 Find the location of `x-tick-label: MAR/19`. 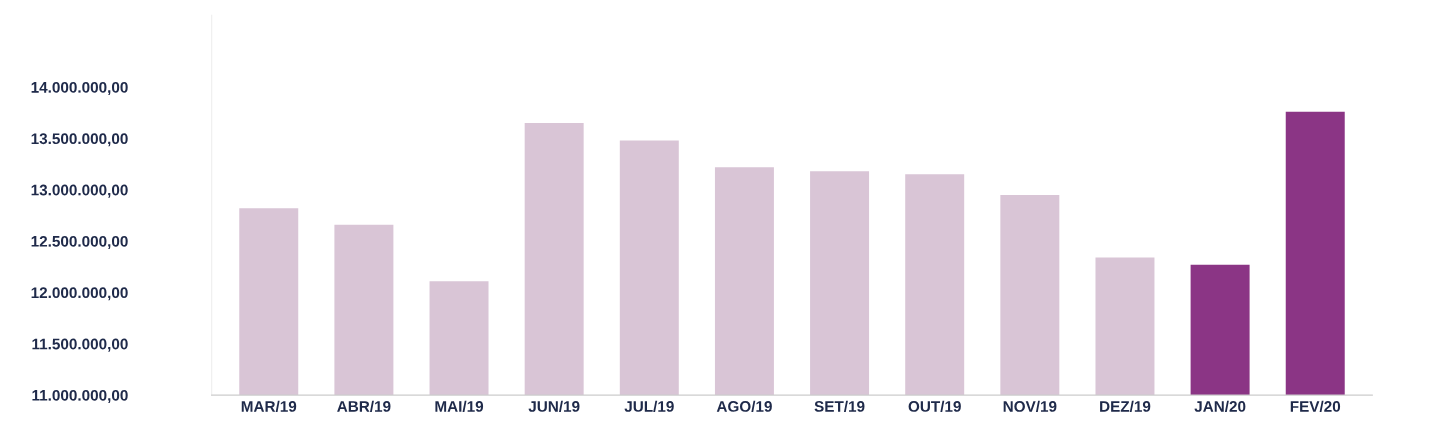

x-tick-label: MAR/19 is located at coordinates (269, 406).